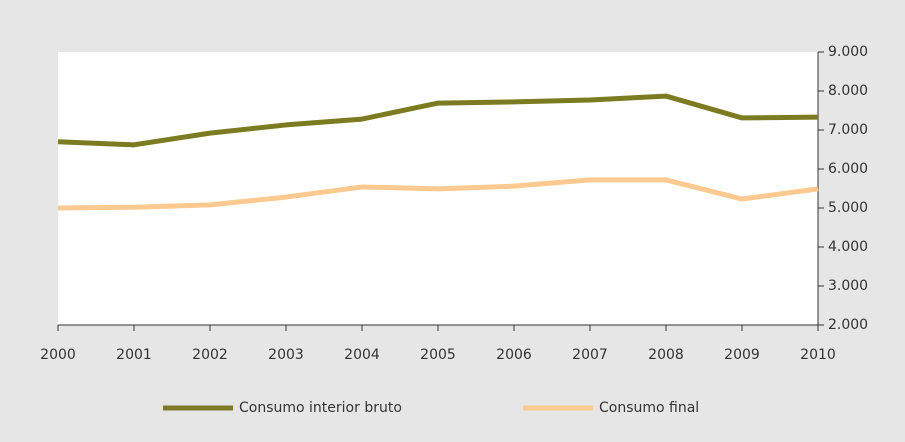  Describe the element at coordinates (848, 130) in the screenshot. I see `y-tick-label: 7.000` at that location.